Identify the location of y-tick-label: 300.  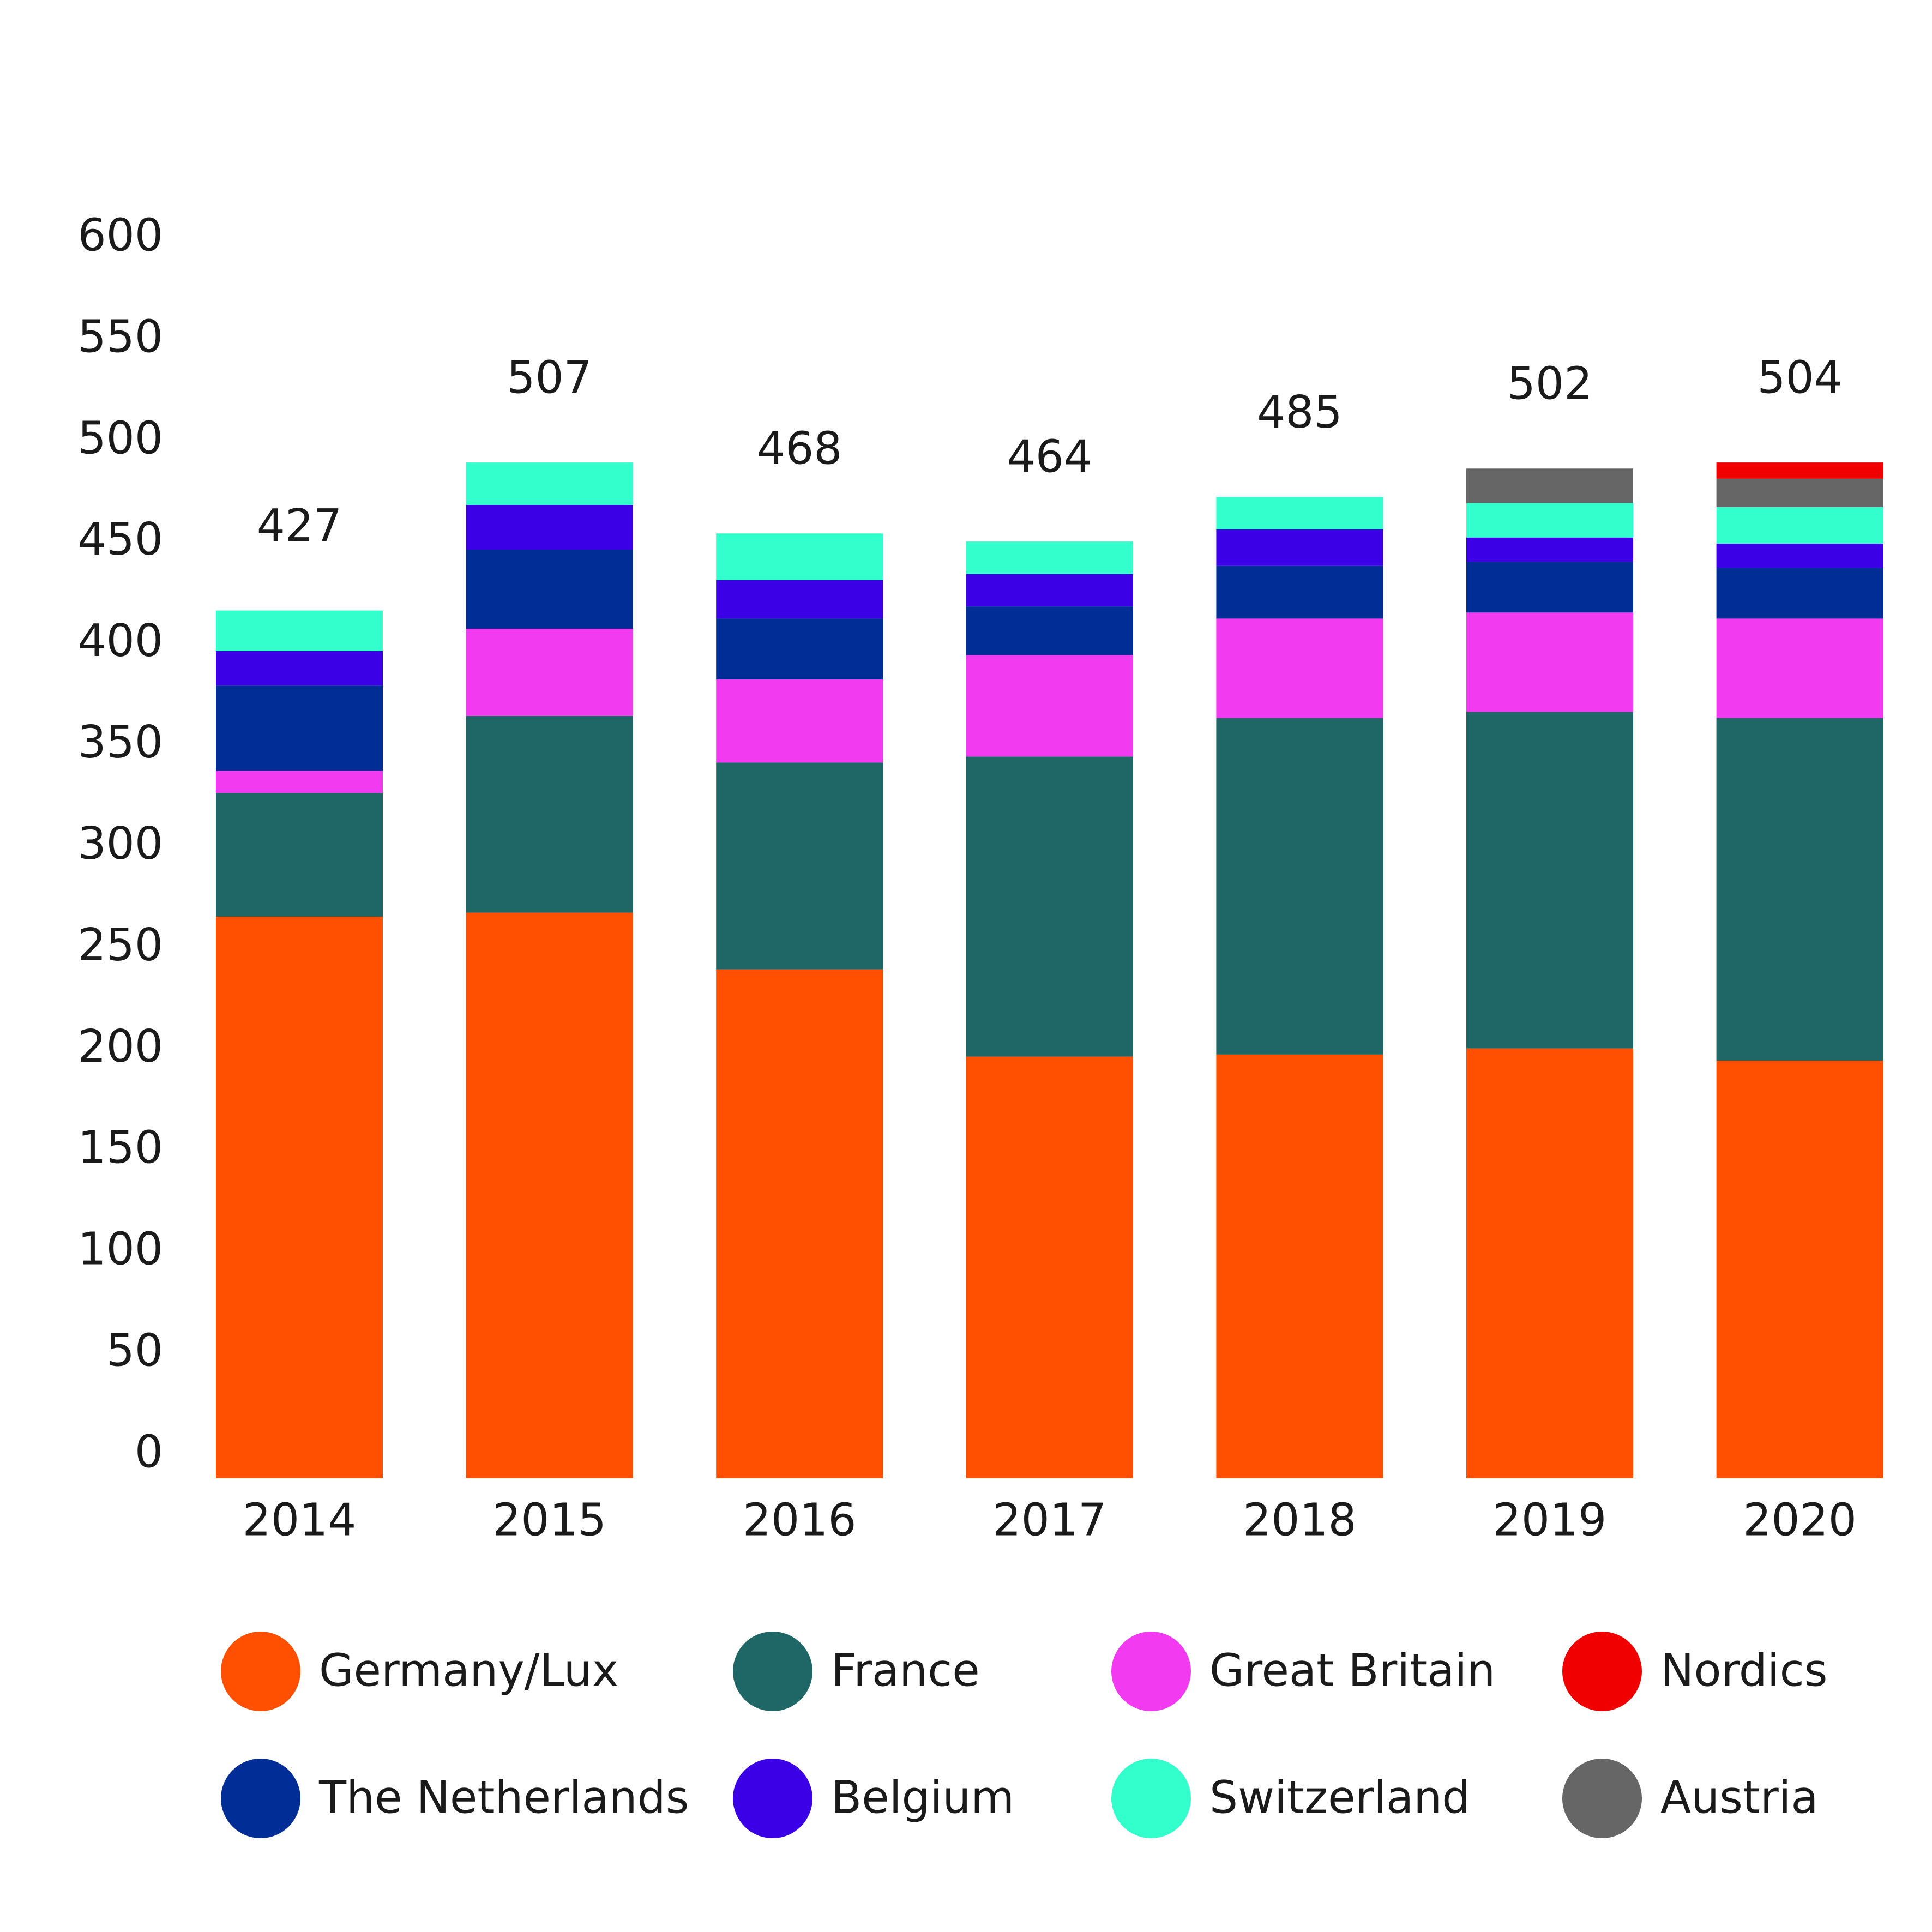
(120, 844).